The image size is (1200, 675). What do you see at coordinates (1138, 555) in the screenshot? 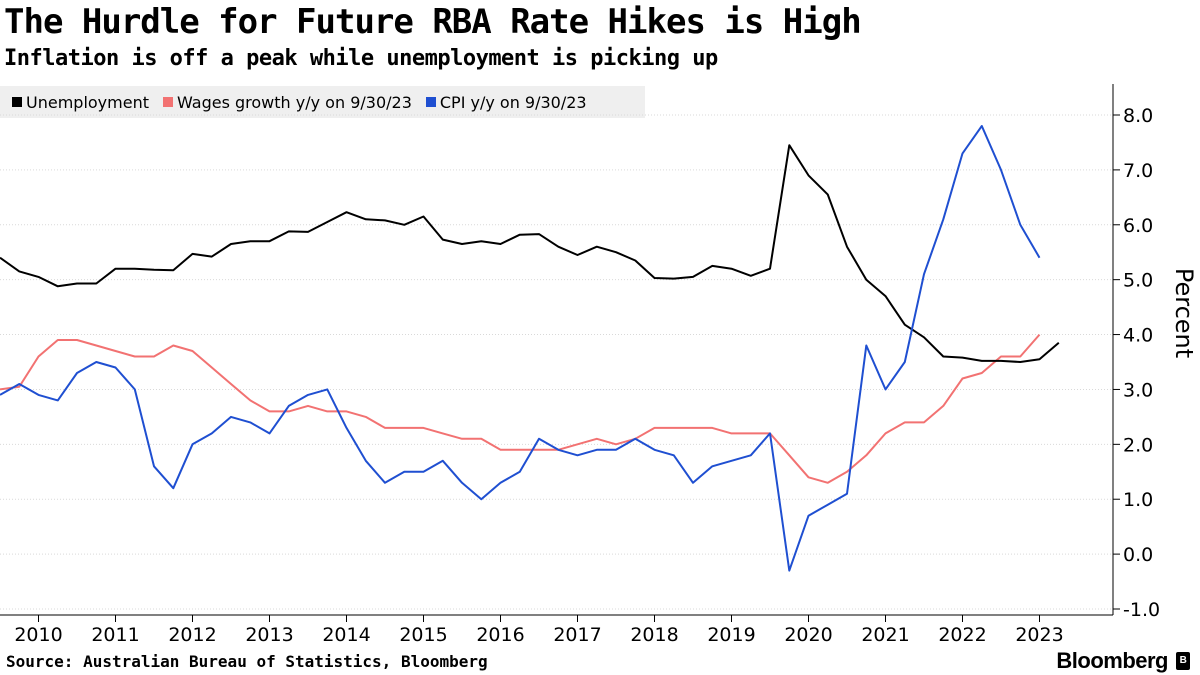
I see `y-tick-label: 0.0` at bounding box center [1138, 555].